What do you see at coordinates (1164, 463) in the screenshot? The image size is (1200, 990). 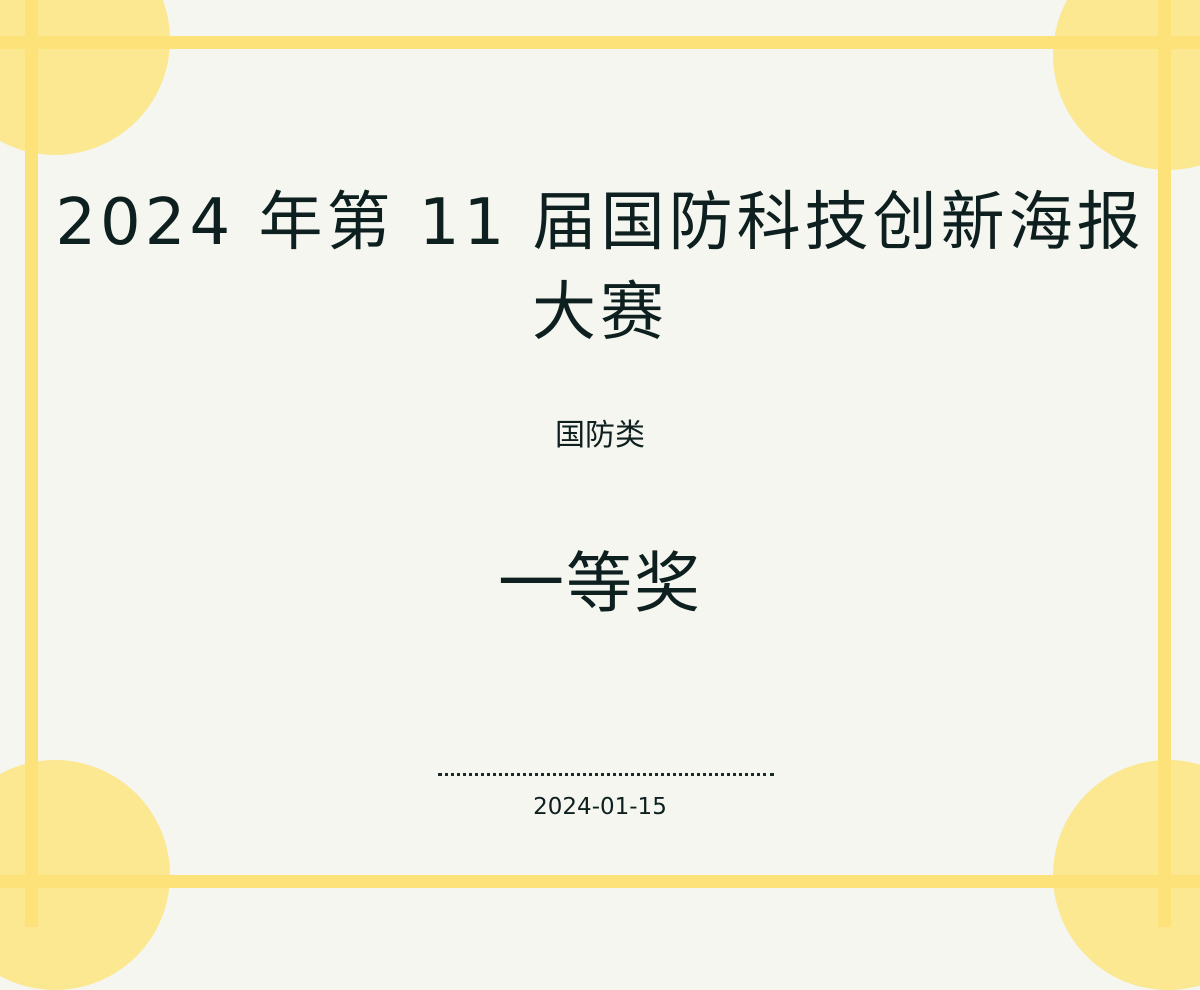 I see `border-right` at bounding box center [1164, 463].